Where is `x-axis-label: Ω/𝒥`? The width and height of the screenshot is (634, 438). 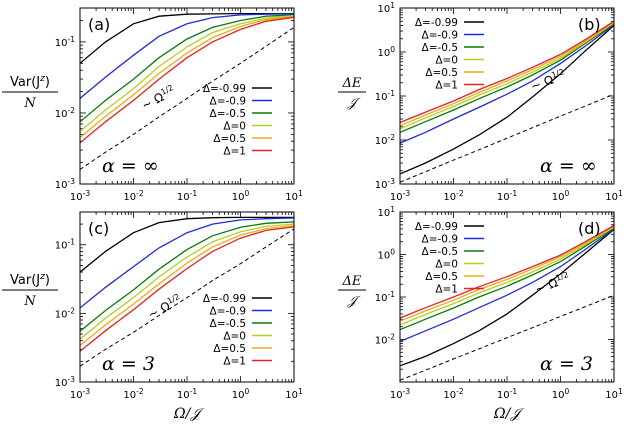 x-axis-label: Ω/𝒥 is located at coordinates (509, 414).